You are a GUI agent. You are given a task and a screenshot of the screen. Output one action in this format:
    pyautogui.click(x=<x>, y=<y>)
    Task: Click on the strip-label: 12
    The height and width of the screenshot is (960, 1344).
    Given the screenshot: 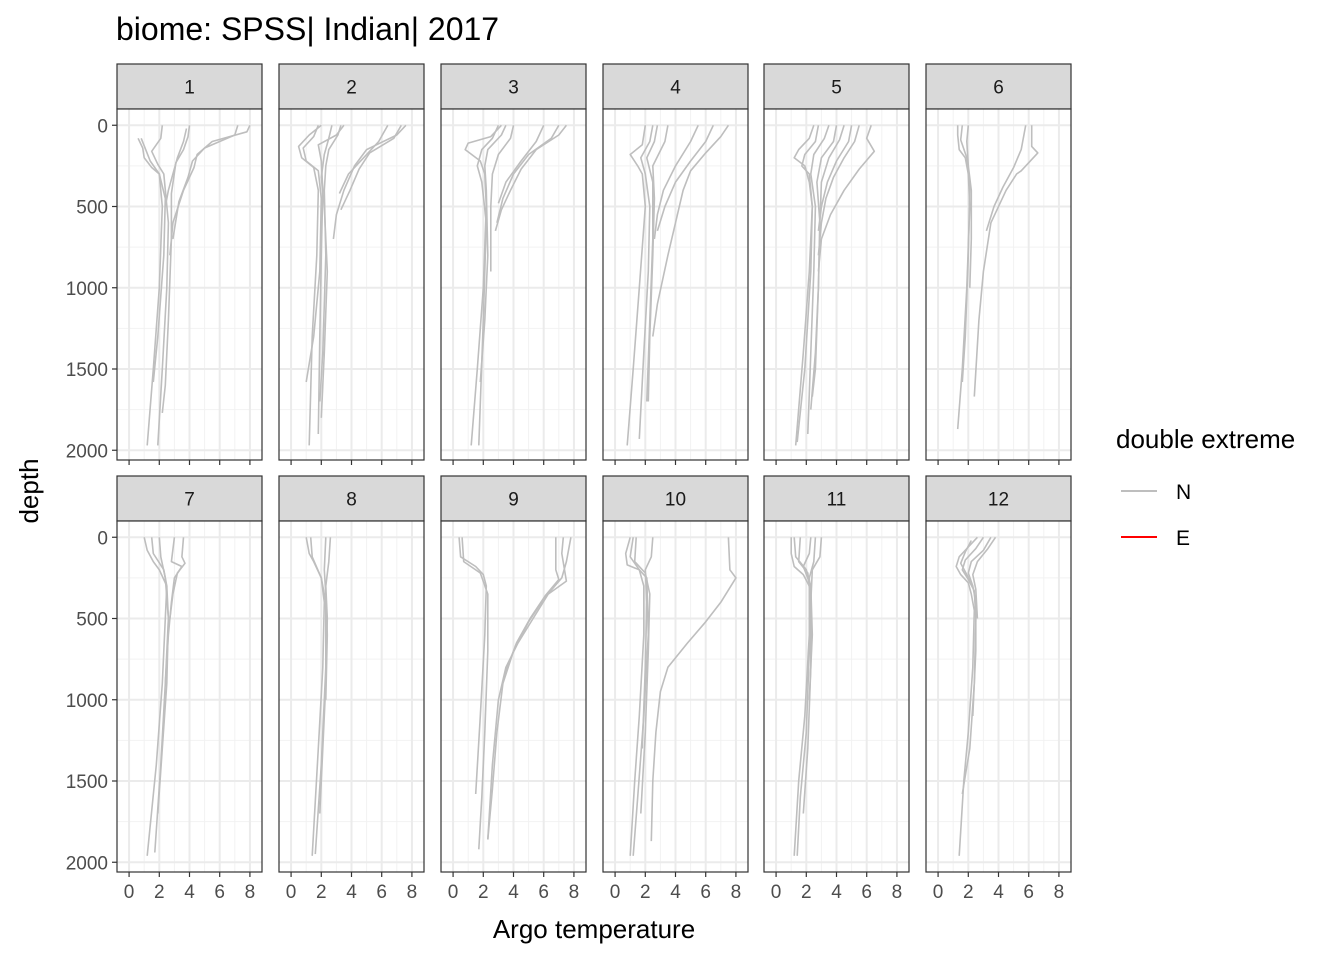 What is the action you would take?
    pyautogui.click(x=998, y=500)
    